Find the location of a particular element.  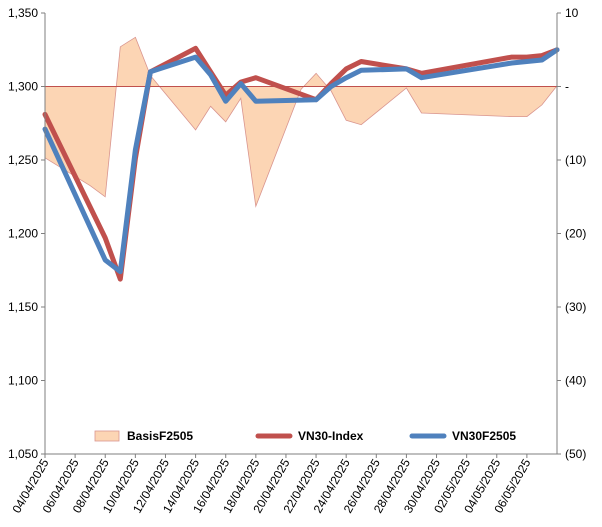

right-tick-label: 10 is located at coordinates (572, 13).